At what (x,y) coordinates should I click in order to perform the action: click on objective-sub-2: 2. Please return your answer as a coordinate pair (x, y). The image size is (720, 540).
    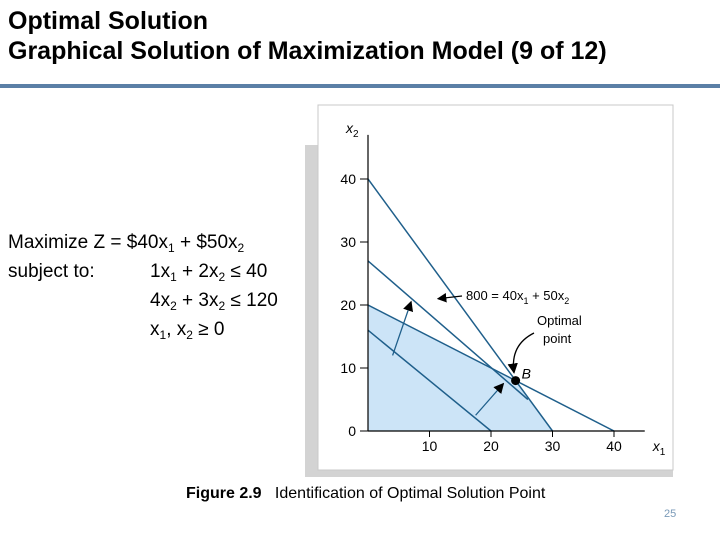
    Looking at the image, I should click on (241, 248).